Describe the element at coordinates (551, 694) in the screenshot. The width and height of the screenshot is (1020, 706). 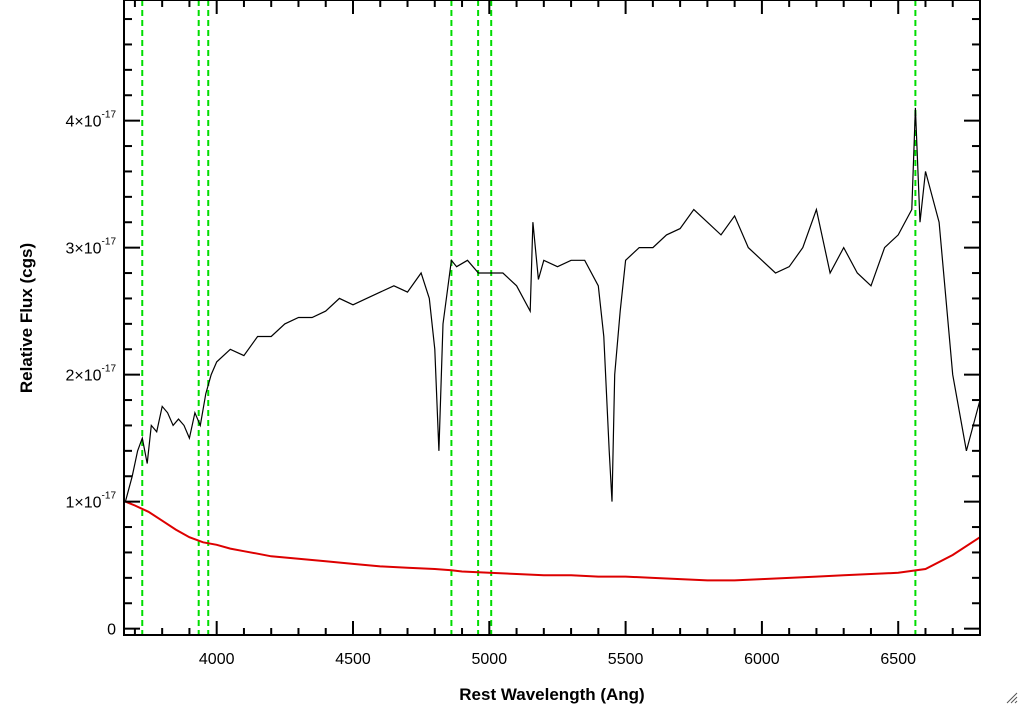
I see `x-axis-title: Rest Wavelength (Ang)` at that location.